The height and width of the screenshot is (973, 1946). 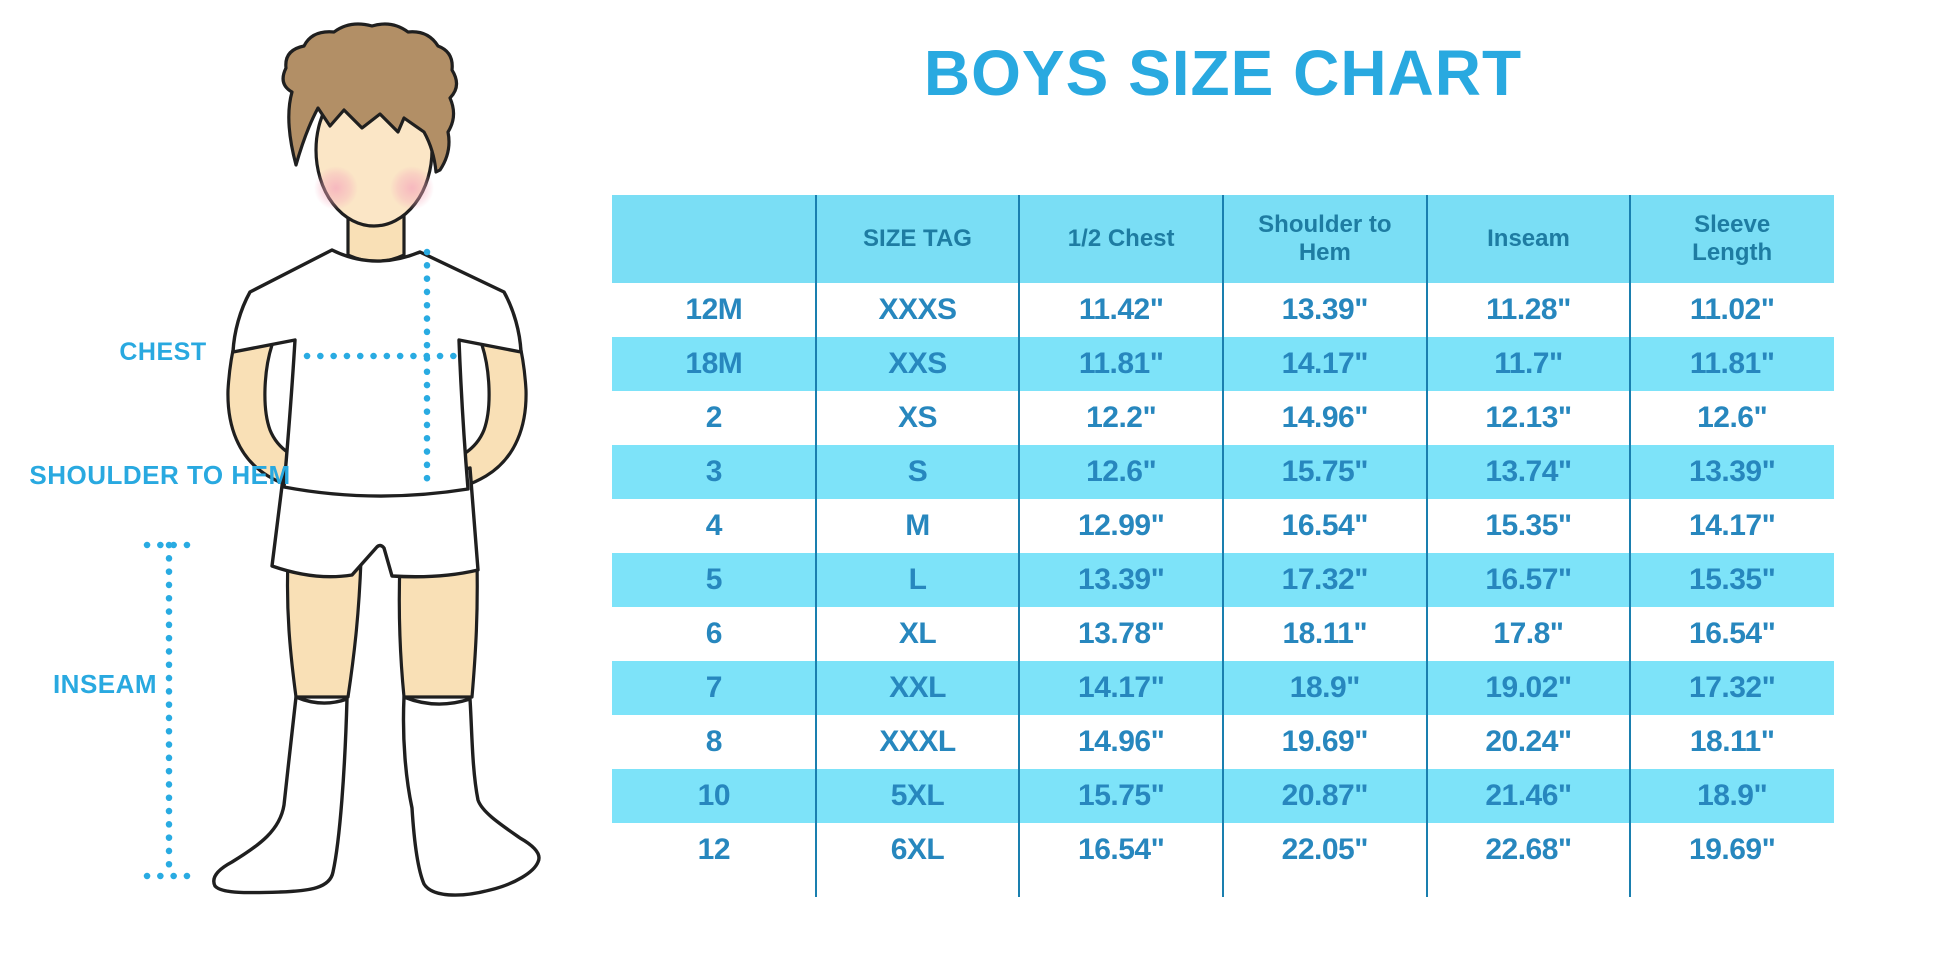 I want to click on table-row: 5 L 13.39" 17.32" 16.57" 15.35", so click(x=1223, y=580).